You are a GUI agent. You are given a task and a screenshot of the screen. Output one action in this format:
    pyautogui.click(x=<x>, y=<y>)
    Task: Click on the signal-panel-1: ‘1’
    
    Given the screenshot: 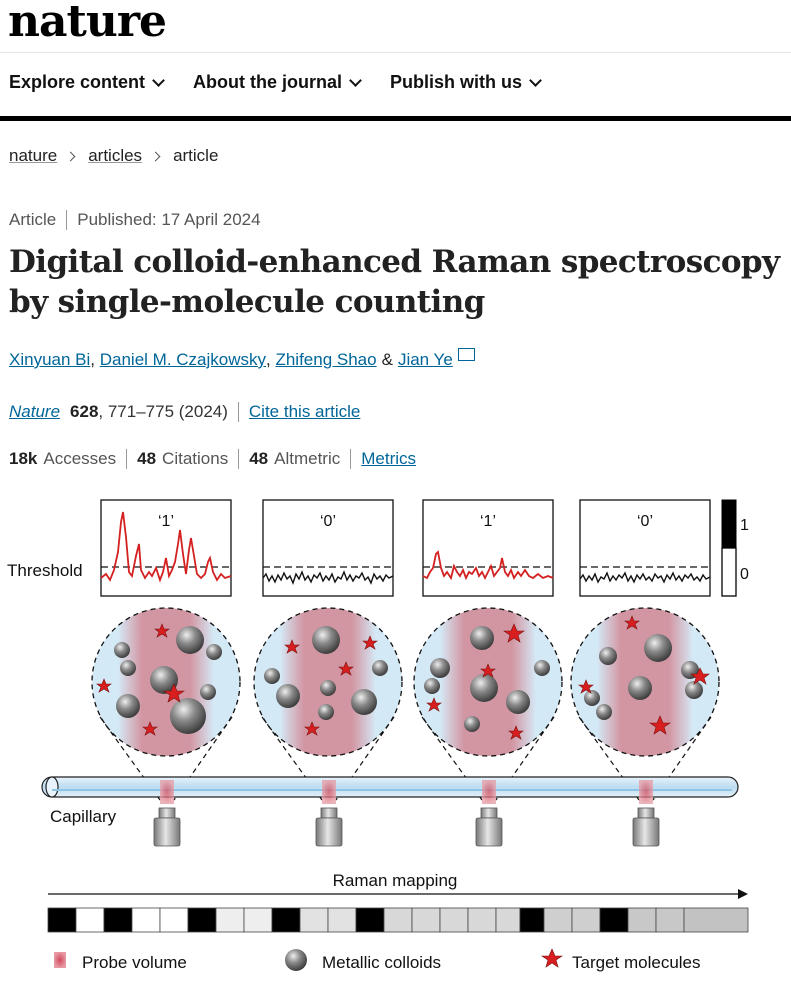 What is the action you would take?
    pyautogui.click(x=166, y=548)
    